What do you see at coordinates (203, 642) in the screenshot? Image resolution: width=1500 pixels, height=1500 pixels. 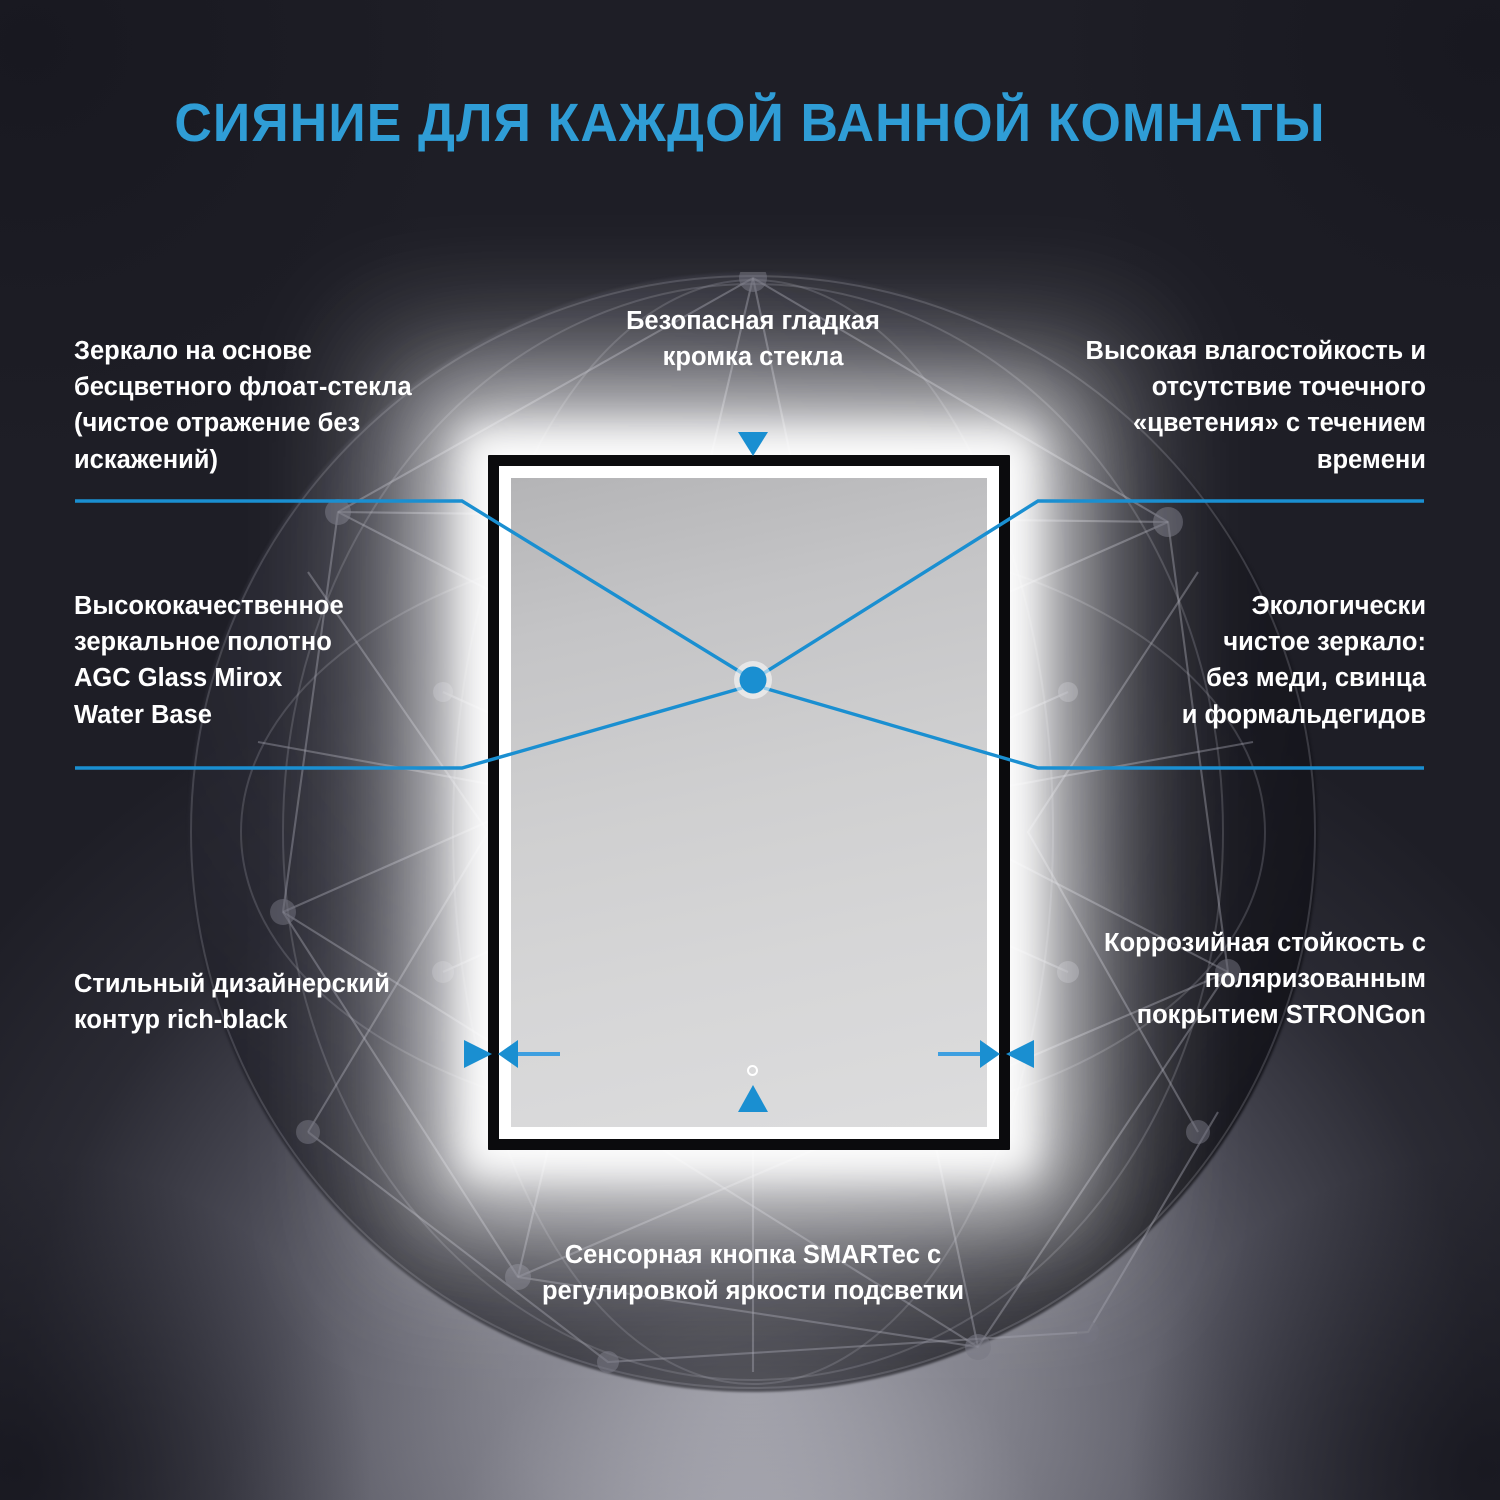 I see `callout-line: зеркальное полотно` at bounding box center [203, 642].